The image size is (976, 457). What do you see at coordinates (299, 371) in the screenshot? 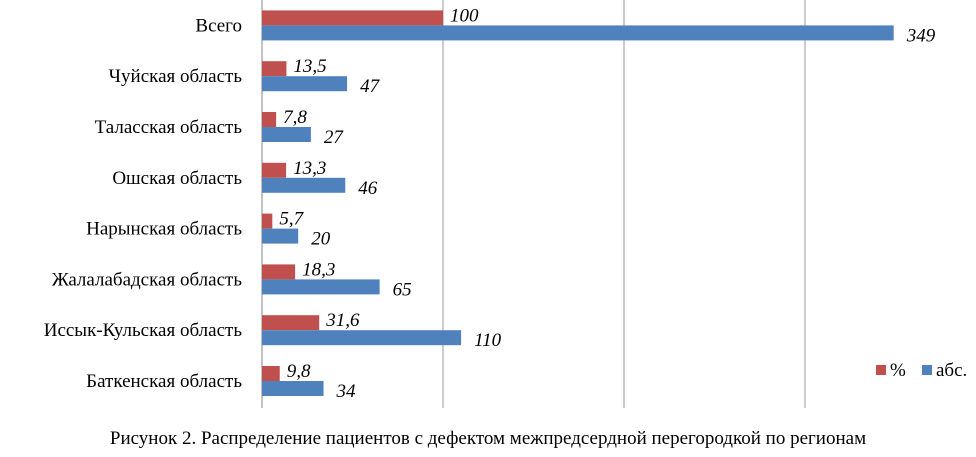
I see `data-label-percent: 9,8` at bounding box center [299, 371].